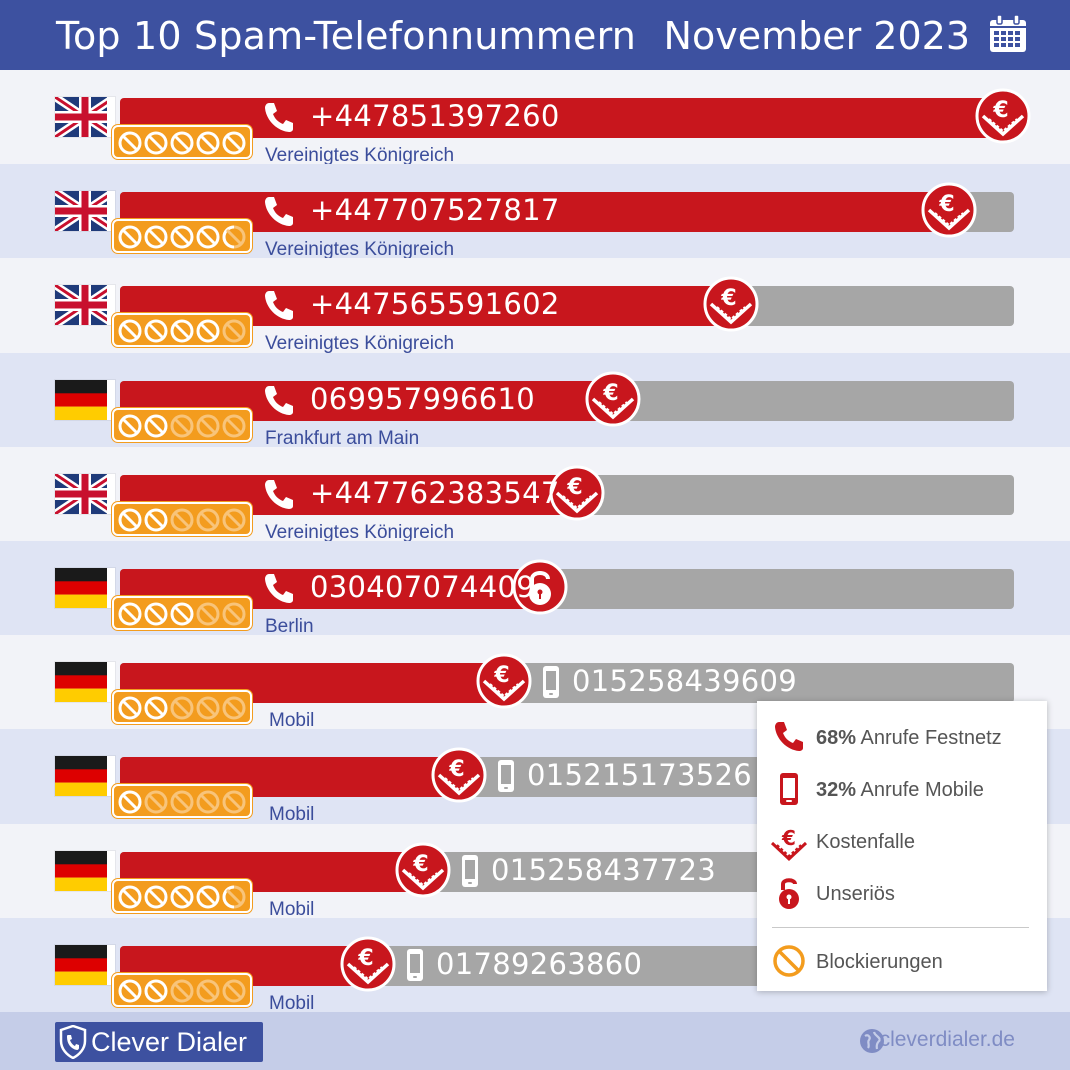 The image size is (1070, 1070). Describe the element at coordinates (292, 721) in the screenshot. I see `location-label-7: Mobil` at that location.